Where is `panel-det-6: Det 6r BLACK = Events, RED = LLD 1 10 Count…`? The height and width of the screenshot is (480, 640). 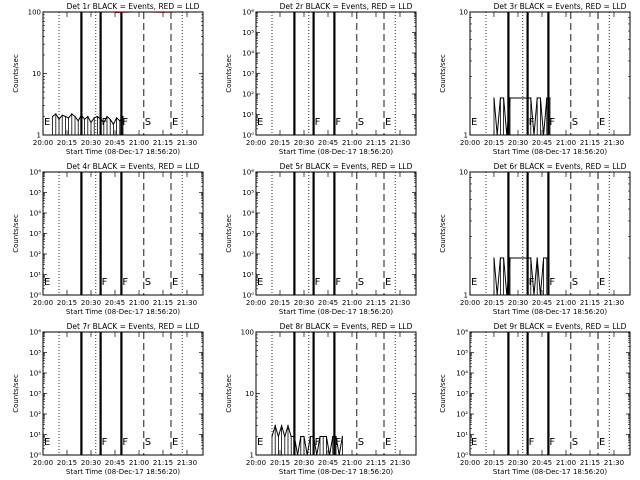
panel-det-6: Det 6r BLACK = Events, RED = LLD 1 10 Count… is located at coordinates (535, 239).